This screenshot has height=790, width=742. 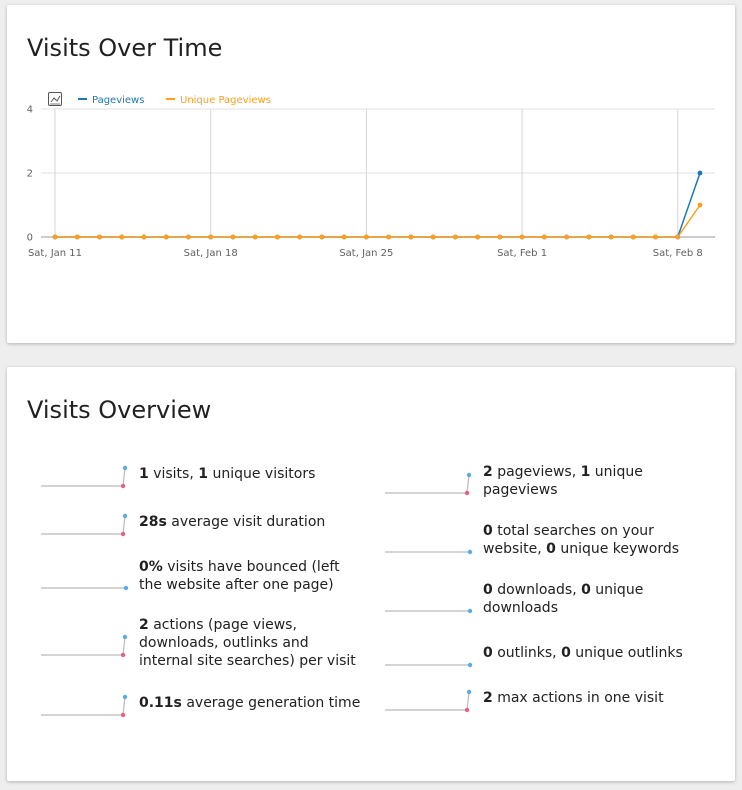 I want to click on metric-downloads: 0 downloads, 0 unique downloads, so click(x=590, y=599).